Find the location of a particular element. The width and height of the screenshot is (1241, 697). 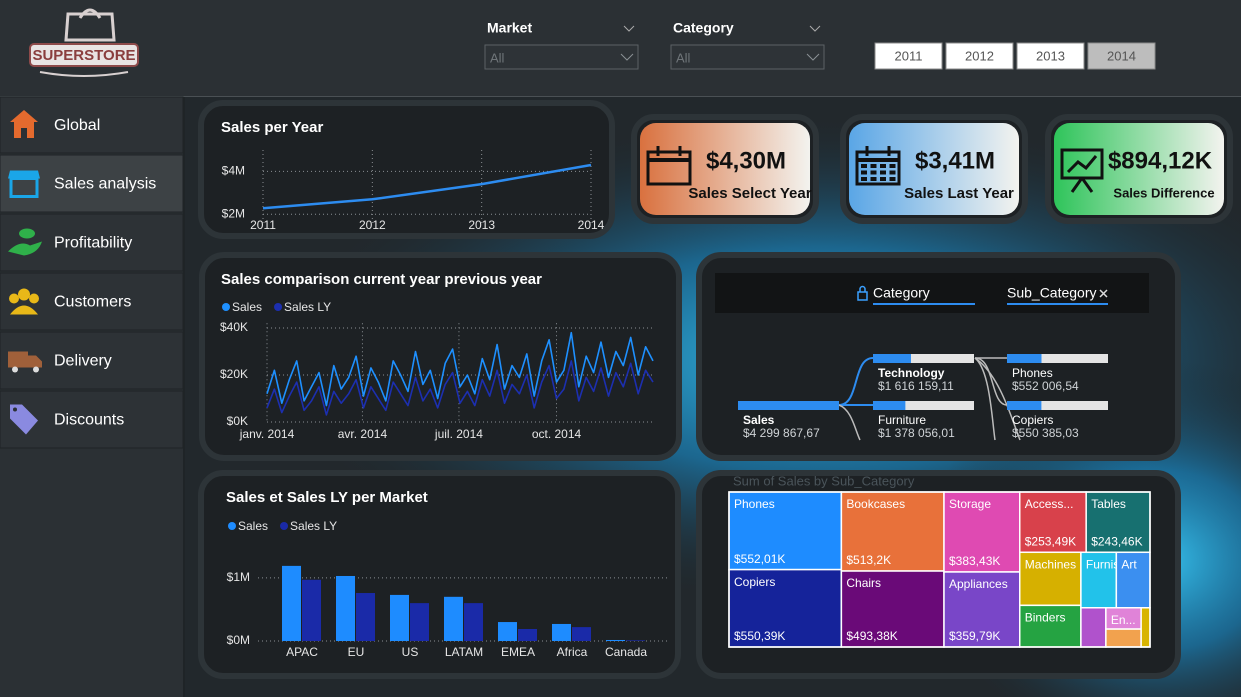

filter-chevron is located at coordinates (815, 28).